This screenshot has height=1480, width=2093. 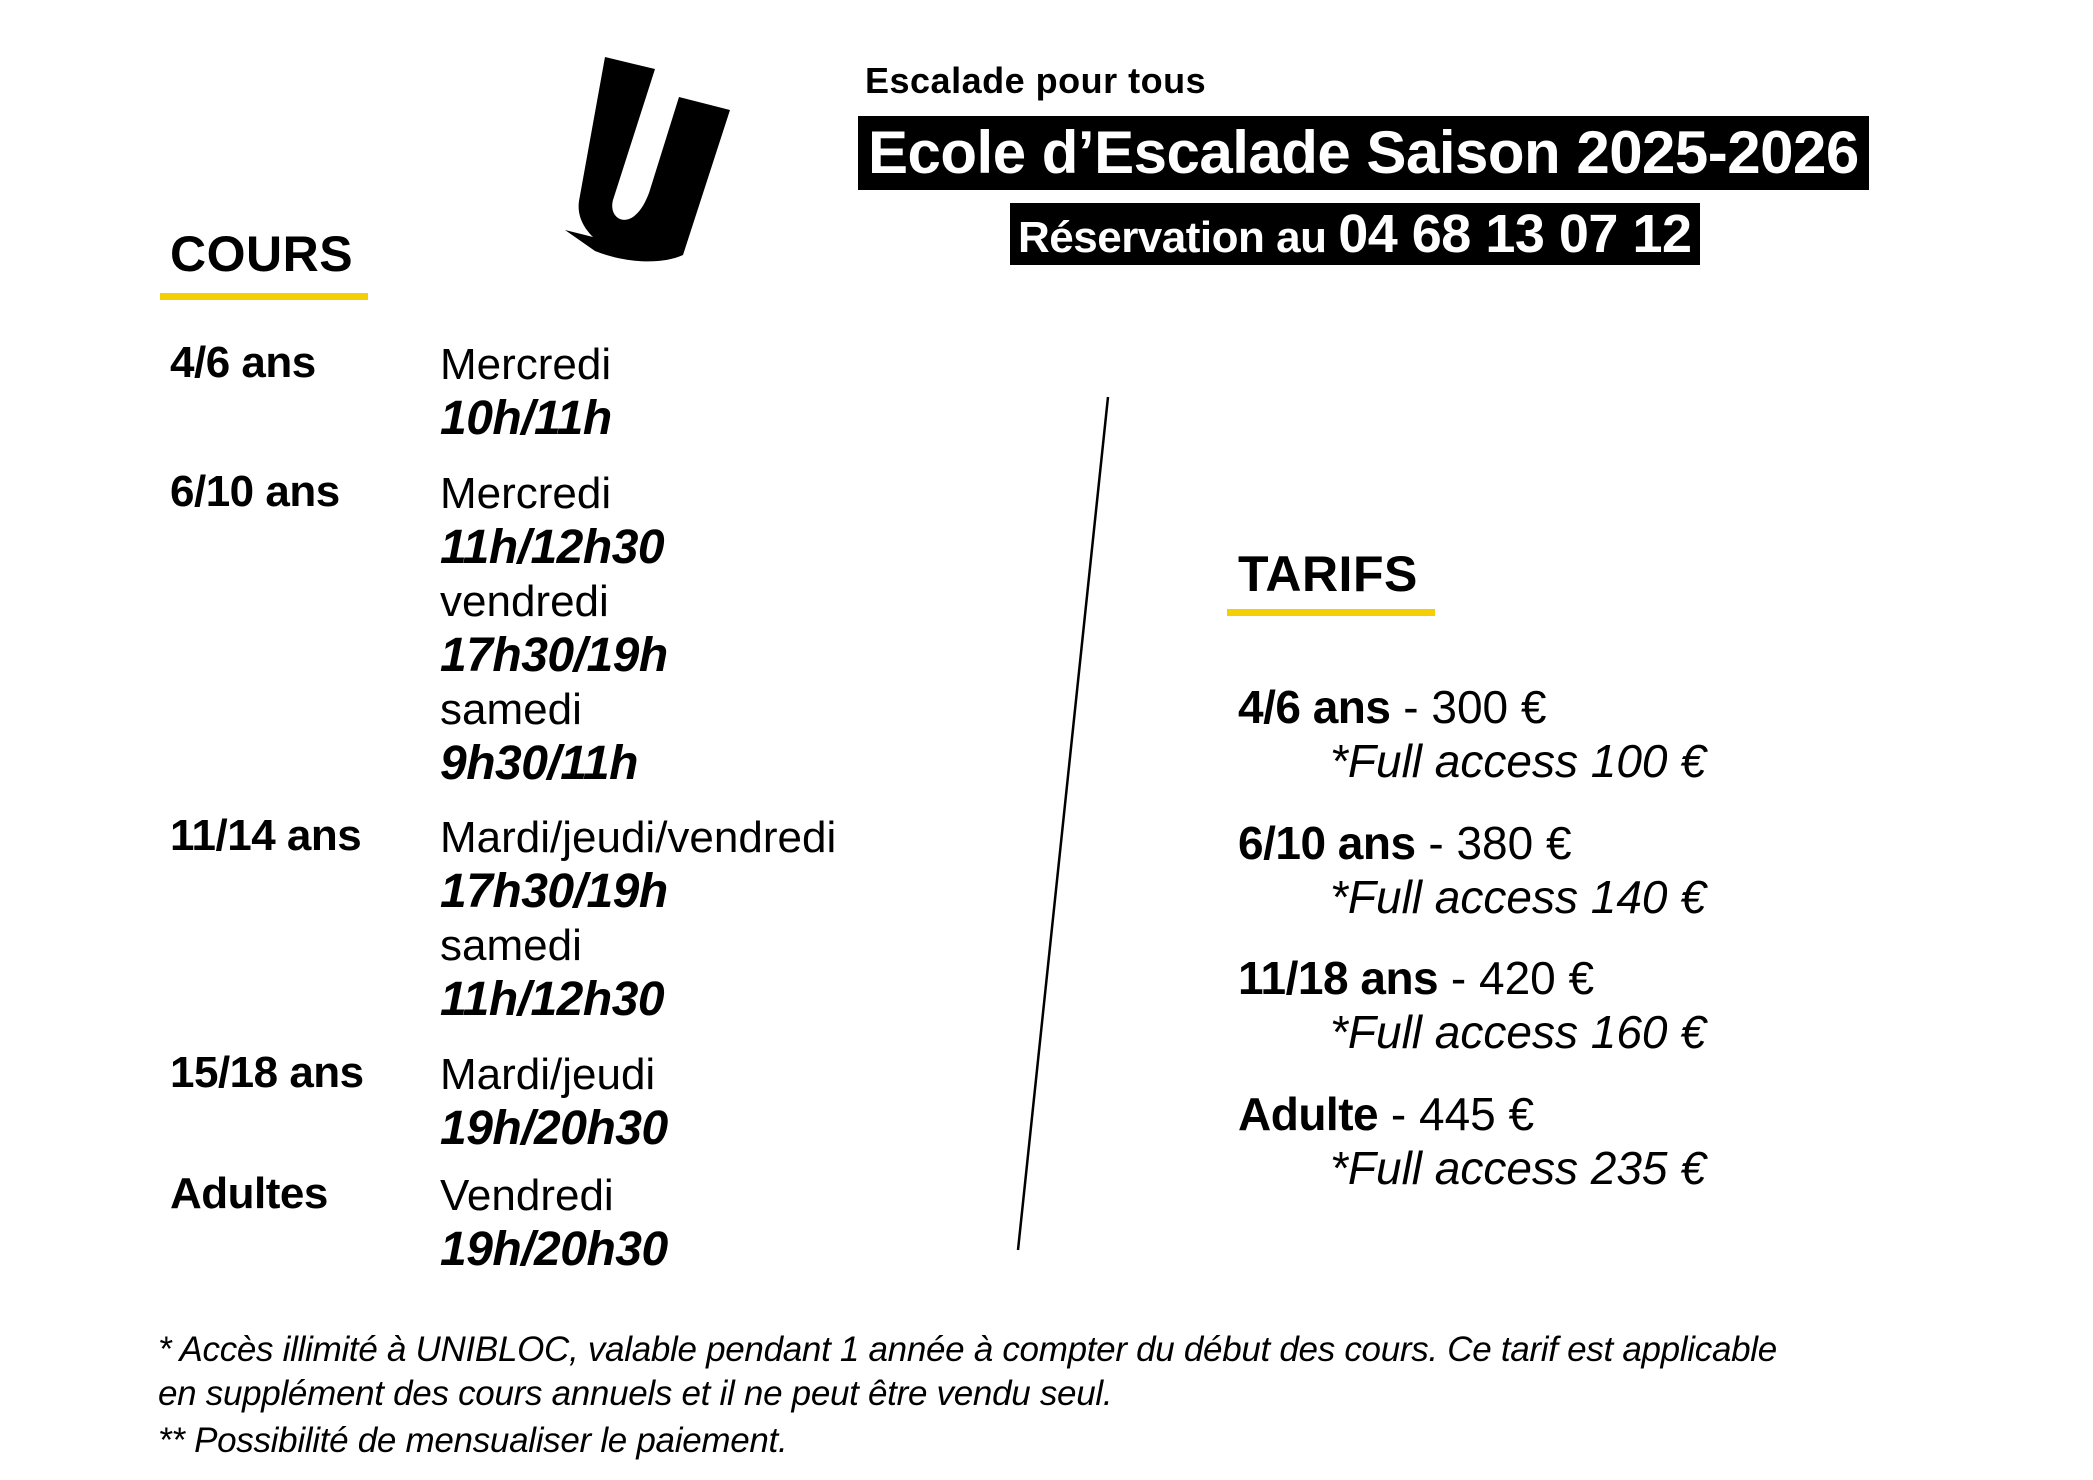 I want to click on courses-heading: COURS, so click(x=262, y=254).